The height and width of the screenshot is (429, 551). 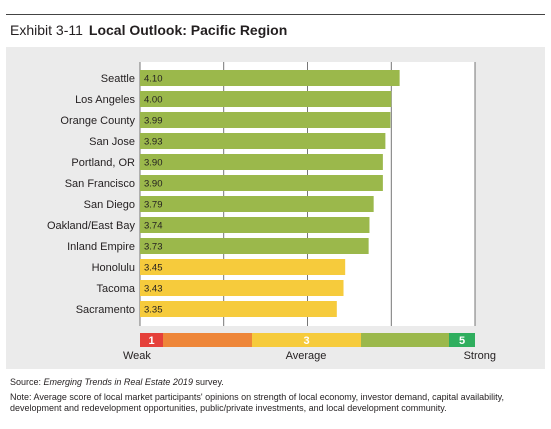 What do you see at coordinates (101, 247) in the screenshot?
I see `category-label-8: Inland Empire` at bounding box center [101, 247].